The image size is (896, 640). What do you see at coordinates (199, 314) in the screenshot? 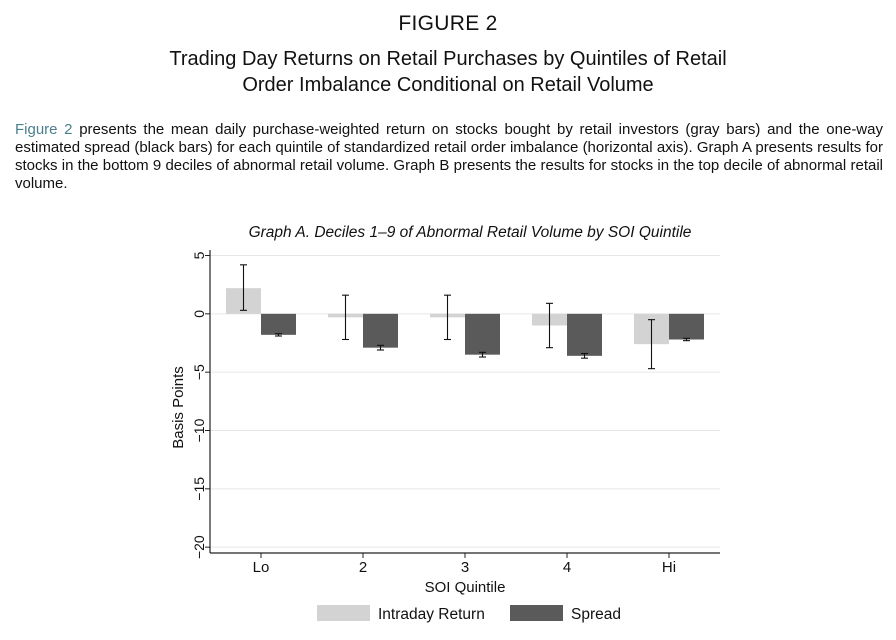
I see `y-tick-label: 0` at bounding box center [199, 314].